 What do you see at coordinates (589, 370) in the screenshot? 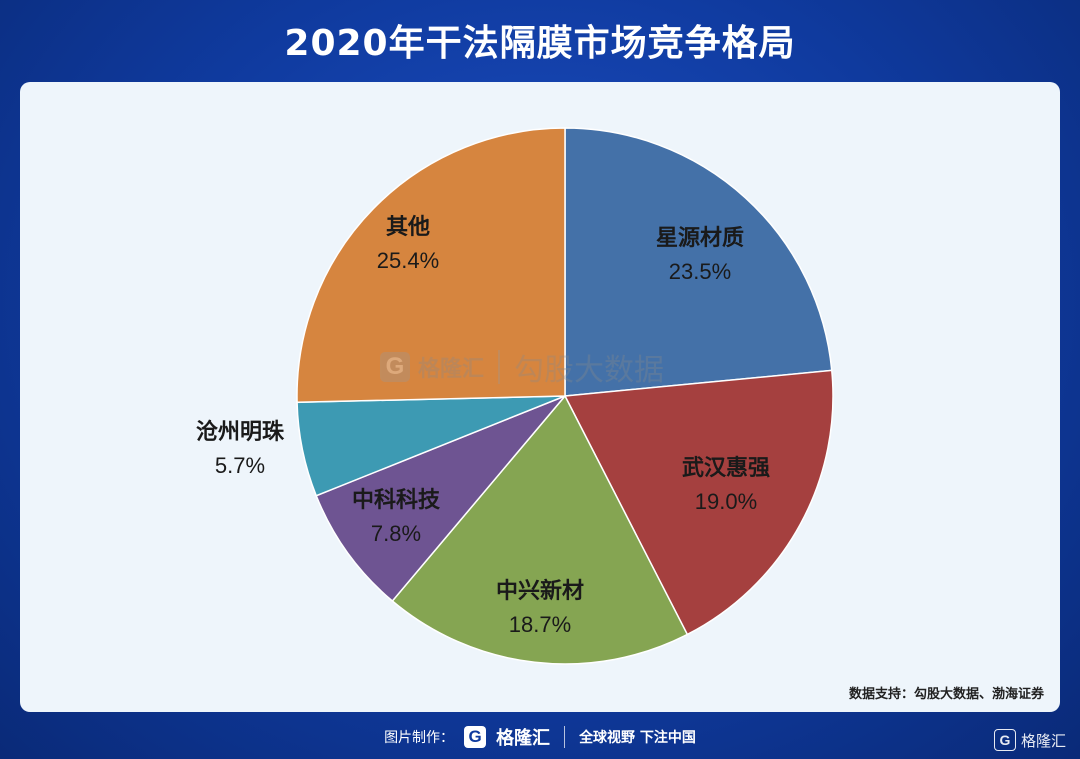
I see `watermark-text: 勾股大数据` at bounding box center [589, 370].